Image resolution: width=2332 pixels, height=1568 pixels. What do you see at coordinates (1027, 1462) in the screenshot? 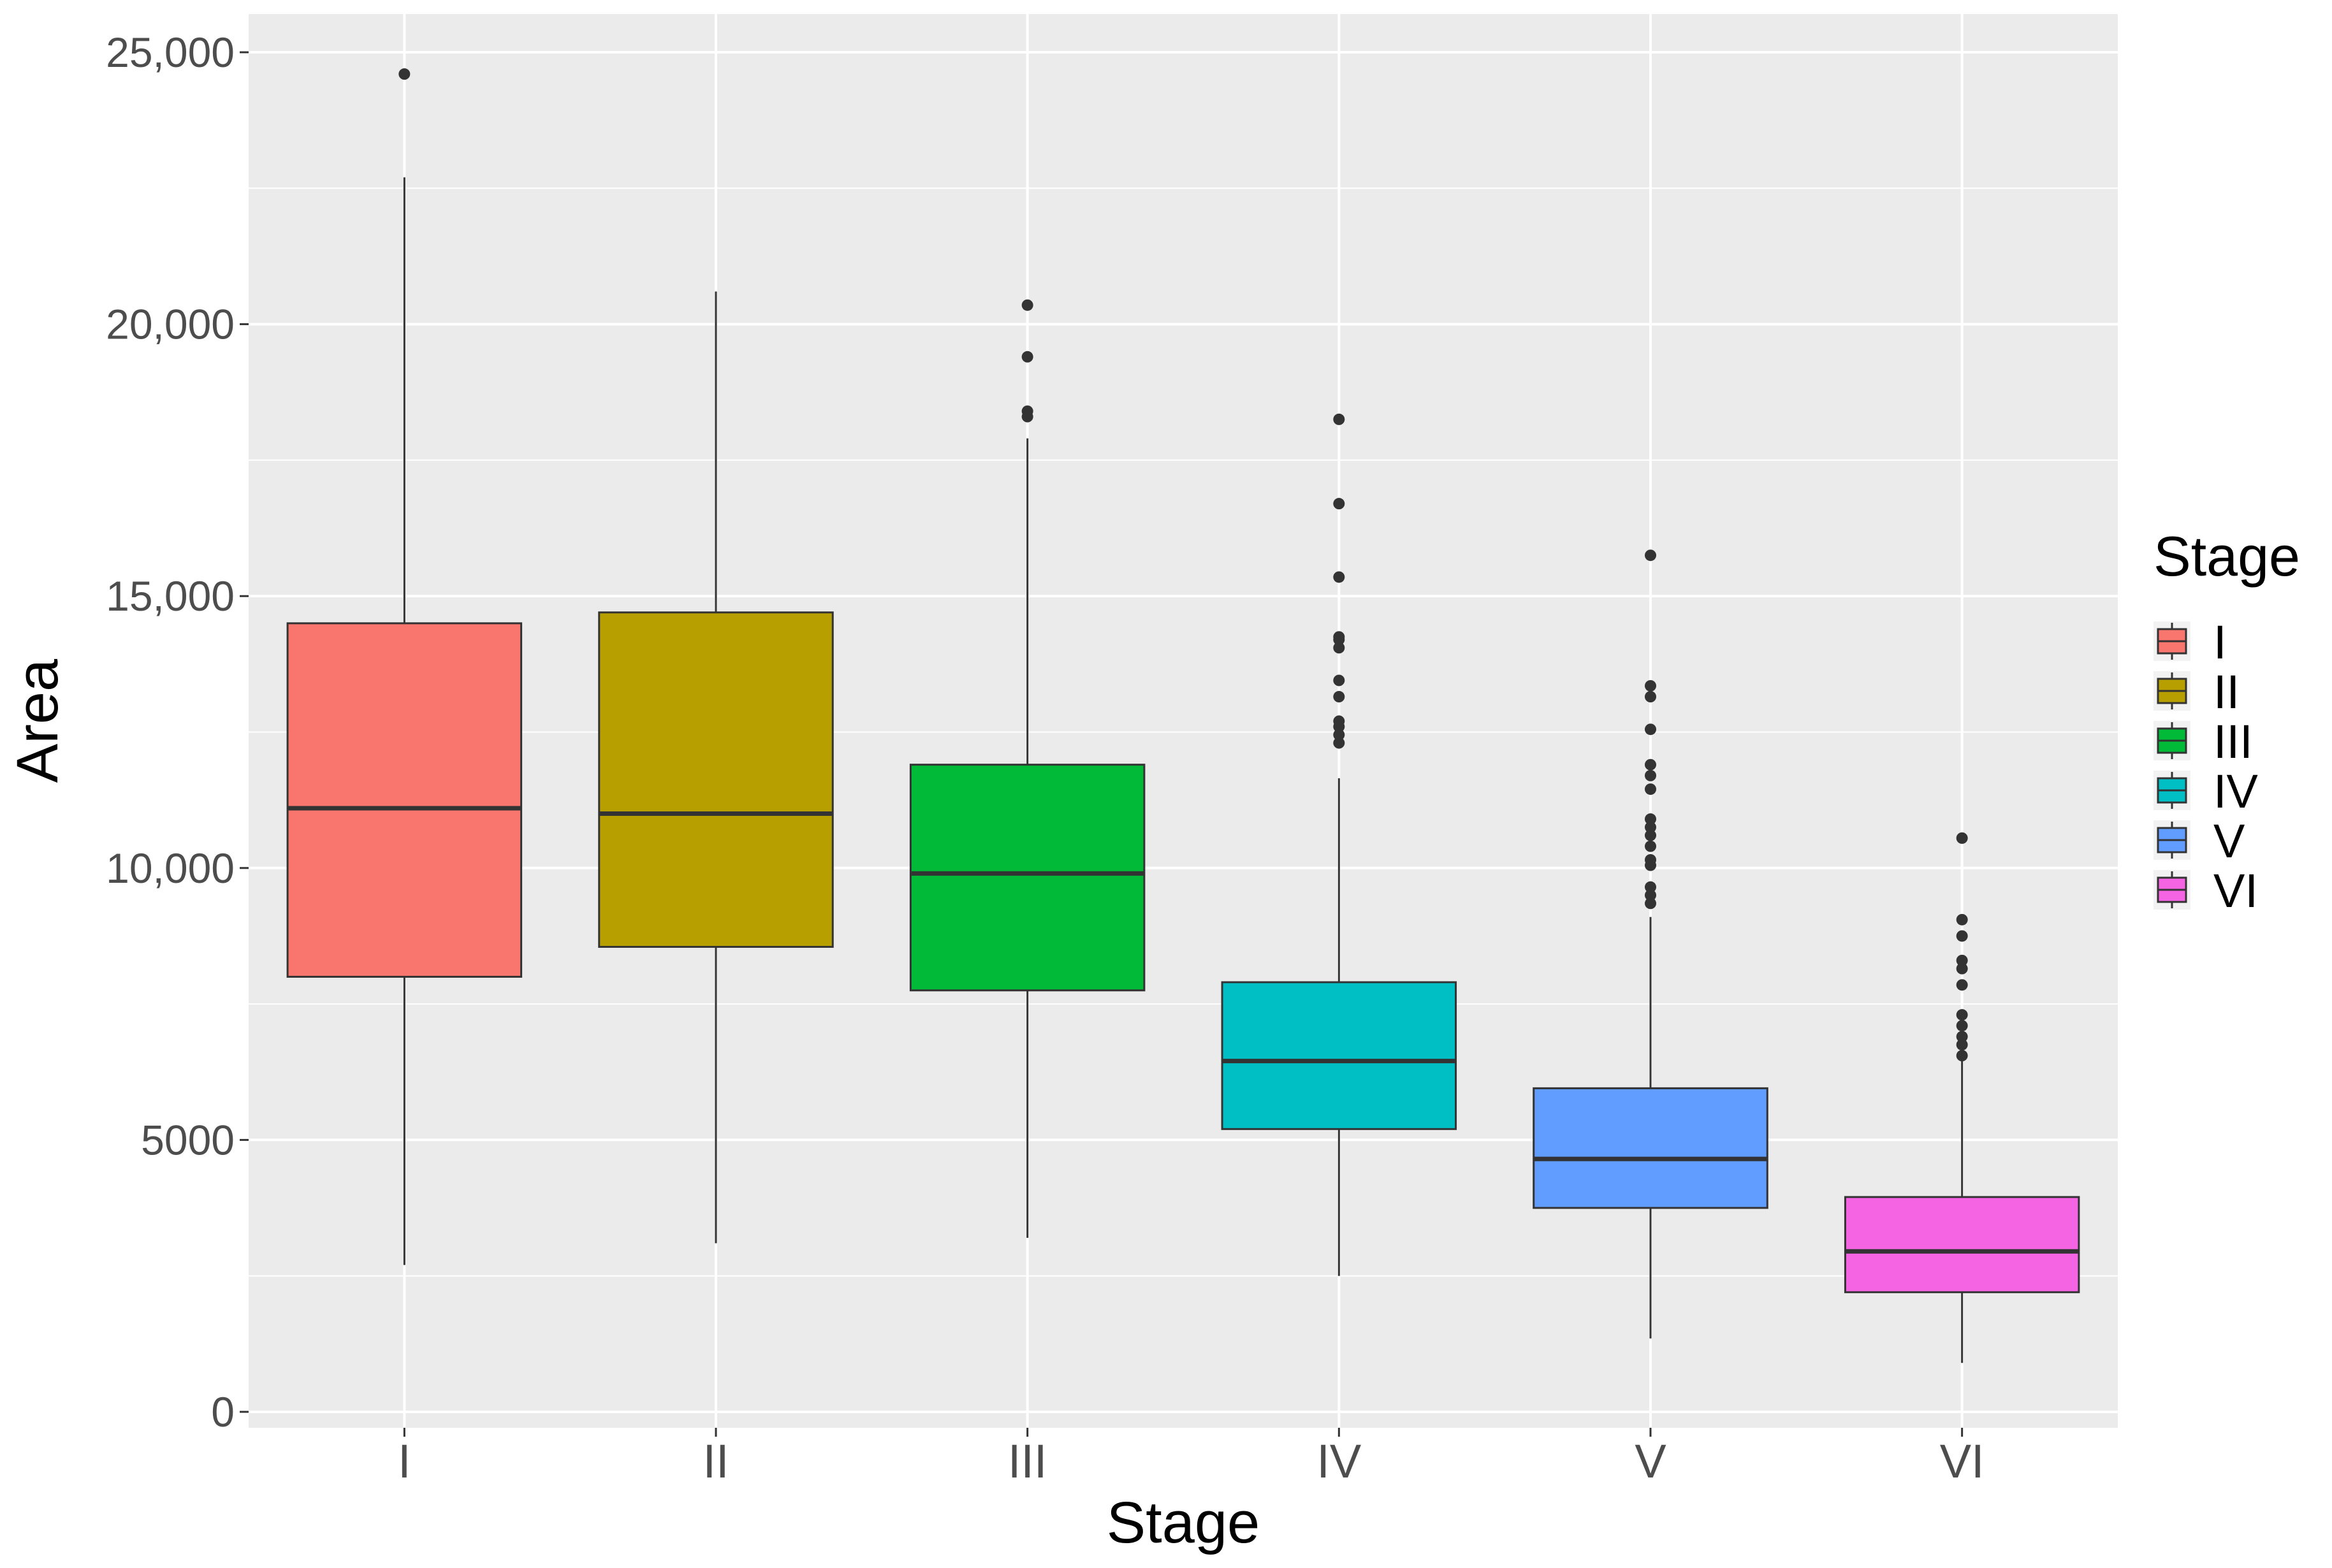
I see `x-tick-label: III` at bounding box center [1027, 1462].